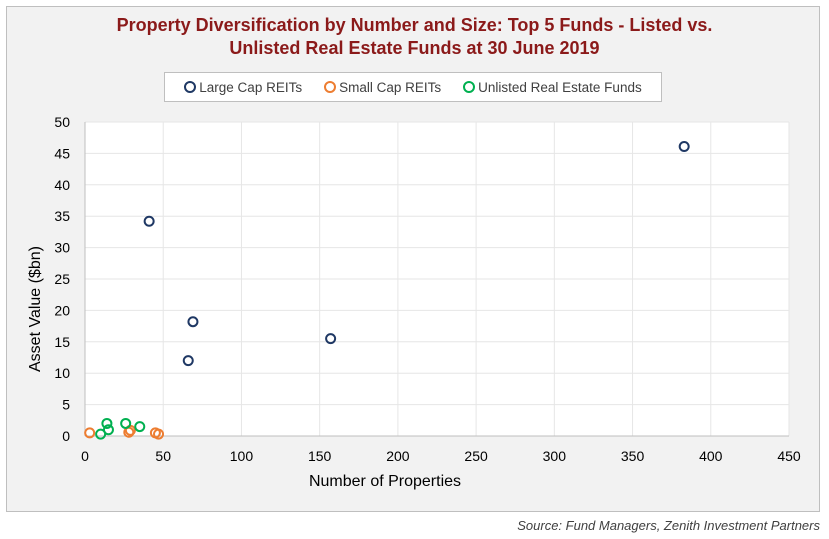 The width and height of the screenshot is (829, 539). What do you see at coordinates (66, 405) in the screenshot?
I see `y-tick-label: 5` at bounding box center [66, 405].